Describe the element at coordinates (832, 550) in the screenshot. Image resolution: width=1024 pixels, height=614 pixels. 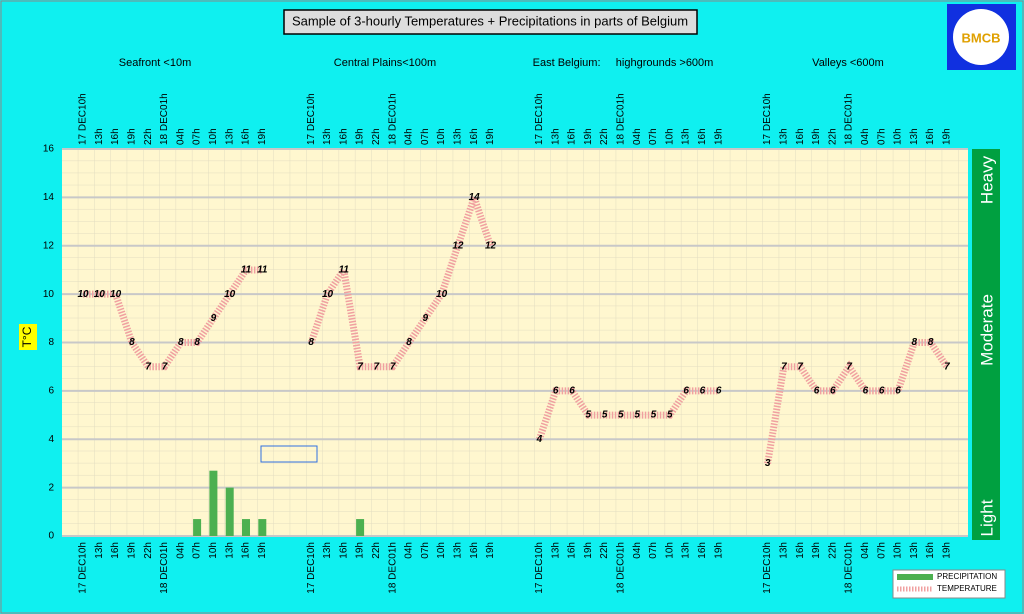
I see `x-tick-label: 22h` at that location.